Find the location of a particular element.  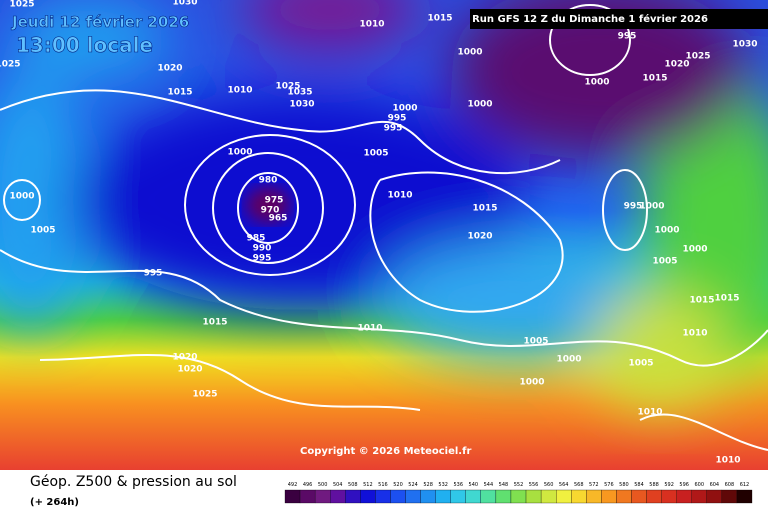

colorbar-label: 520 is located at coordinates (398, 485).